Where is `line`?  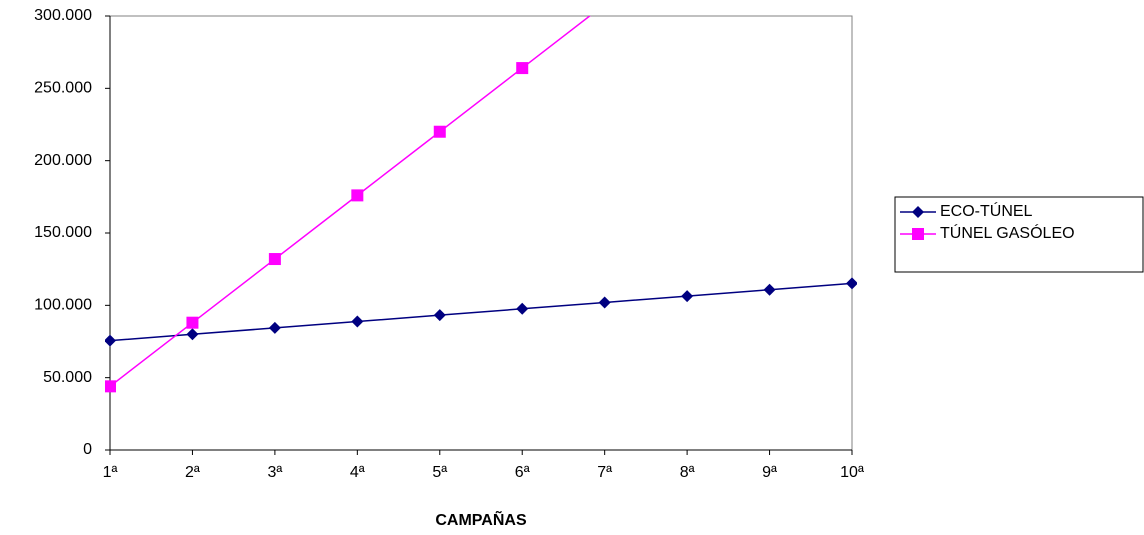
line is located at coordinates (481, 312).